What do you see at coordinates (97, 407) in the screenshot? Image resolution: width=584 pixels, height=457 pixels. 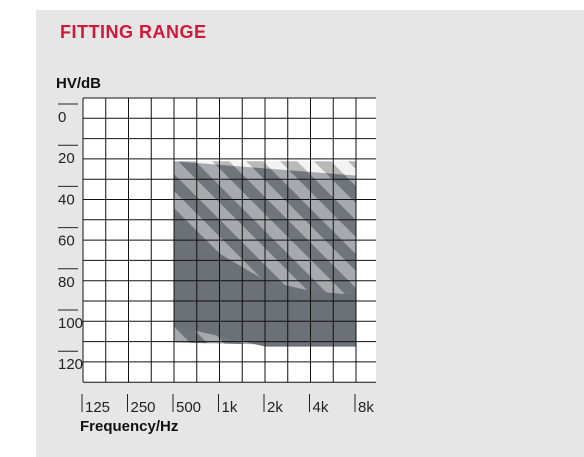 I see `x-tick-label: 125` at bounding box center [97, 407].